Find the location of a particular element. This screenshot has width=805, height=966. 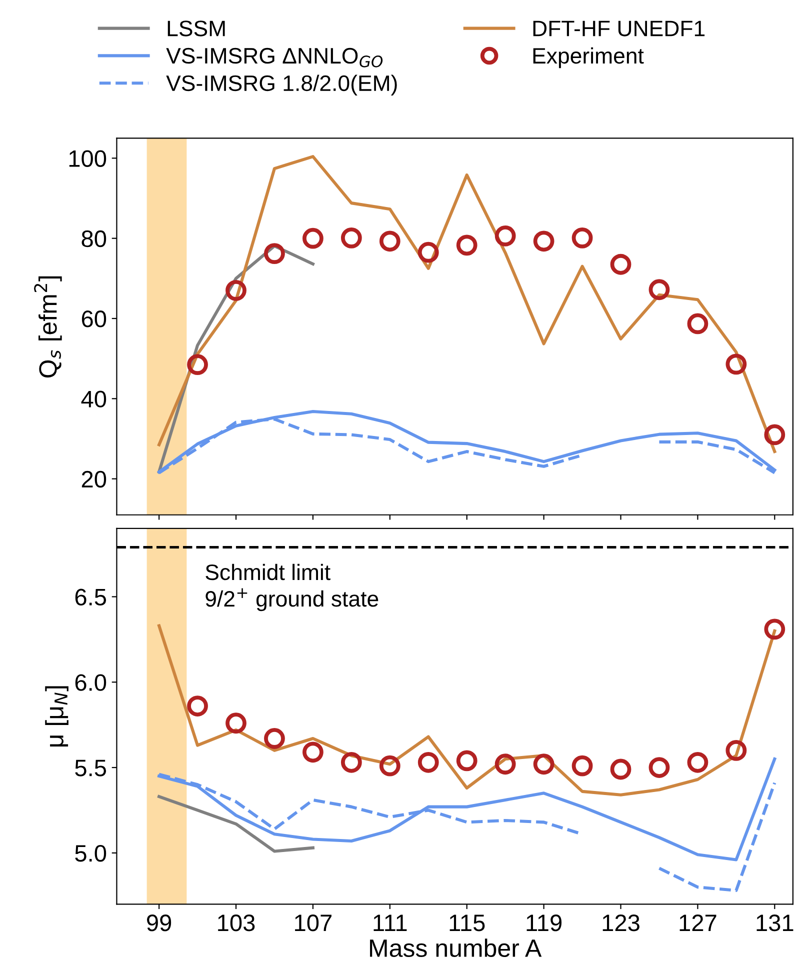

x-tick-label: 99 is located at coordinates (159, 923).